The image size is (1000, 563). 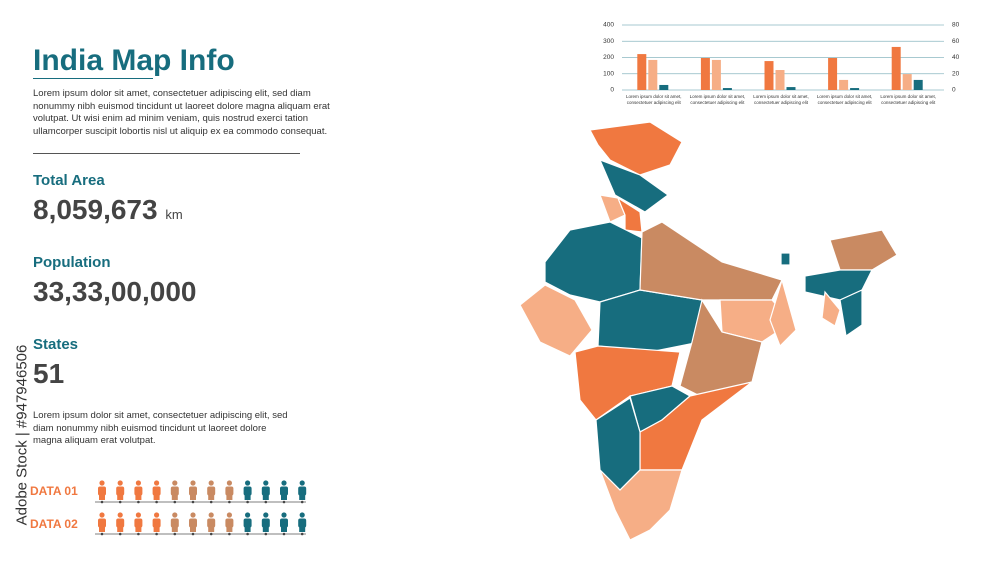 I want to click on data-row-label: DATA 02, so click(x=54, y=524).